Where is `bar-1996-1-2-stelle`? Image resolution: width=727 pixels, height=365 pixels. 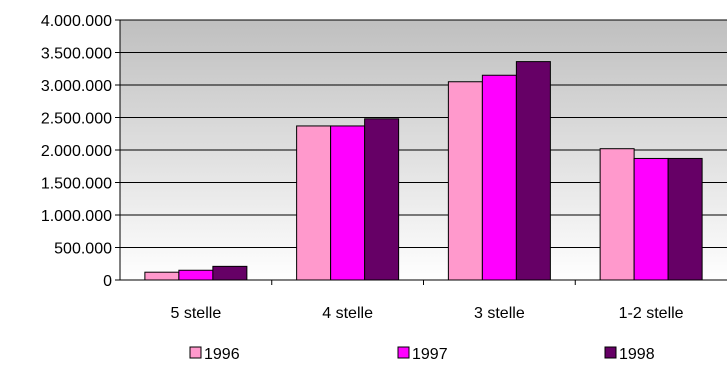
bar-1996-1-2-stelle is located at coordinates (617, 214).